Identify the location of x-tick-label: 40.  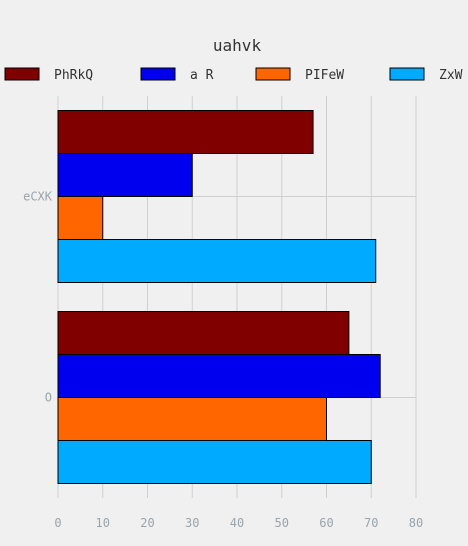
(237, 523).